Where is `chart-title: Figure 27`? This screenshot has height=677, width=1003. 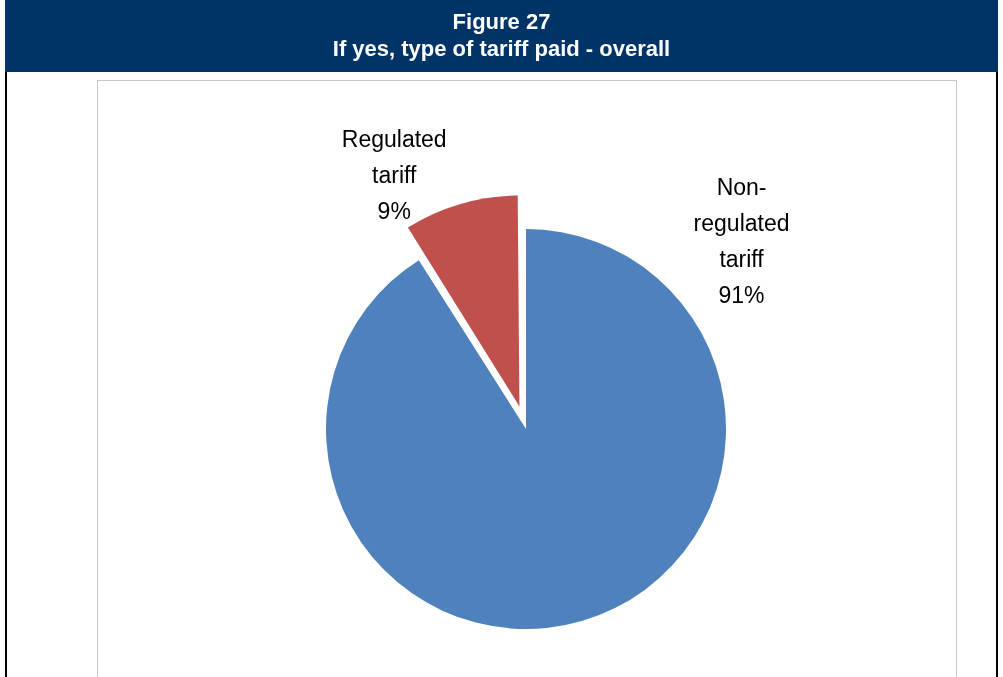
chart-title: Figure 27 is located at coordinates (501, 21).